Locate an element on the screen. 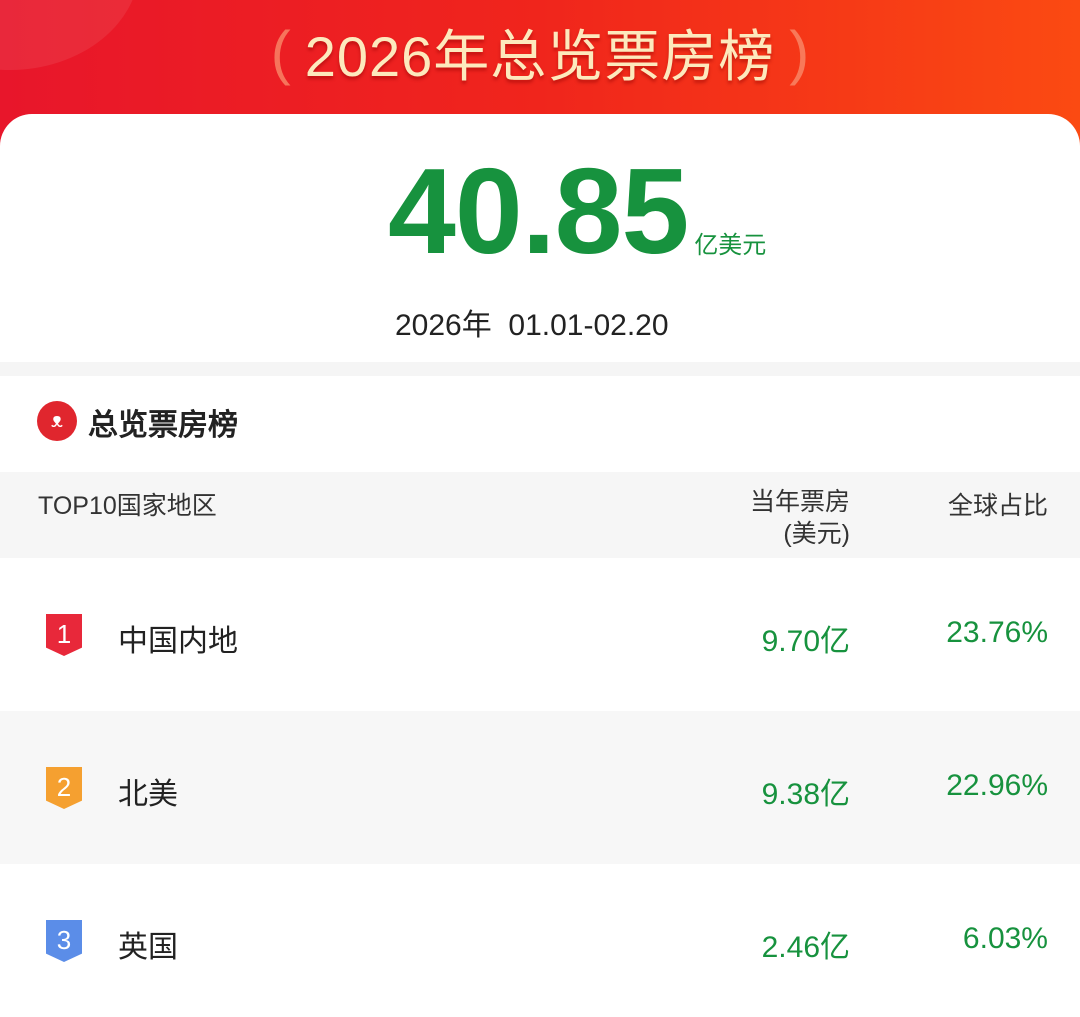 The width and height of the screenshot is (1080, 1017). box-office-value: 9.38亿 is located at coordinates (805, 794).